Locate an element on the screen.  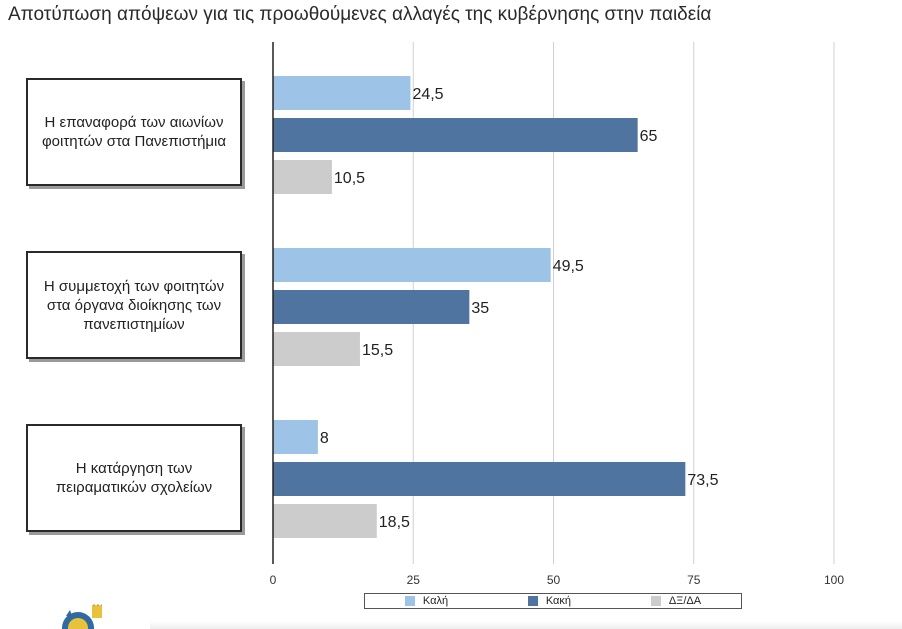
data-label: 73,5 is located at coordinates (702, 480).